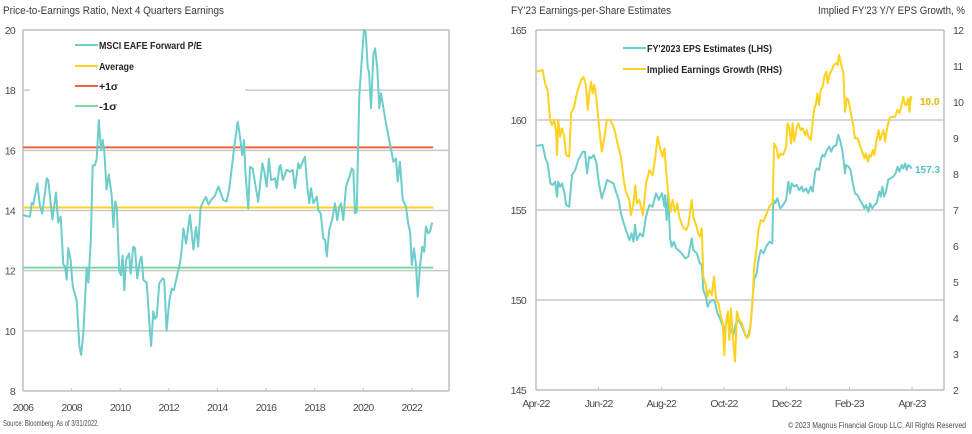  What do you see at coordinates (96, 87) in the screenshot?
I see `legend-item-plus-1-sigma: +1σ` at bounding box center [96, 87].